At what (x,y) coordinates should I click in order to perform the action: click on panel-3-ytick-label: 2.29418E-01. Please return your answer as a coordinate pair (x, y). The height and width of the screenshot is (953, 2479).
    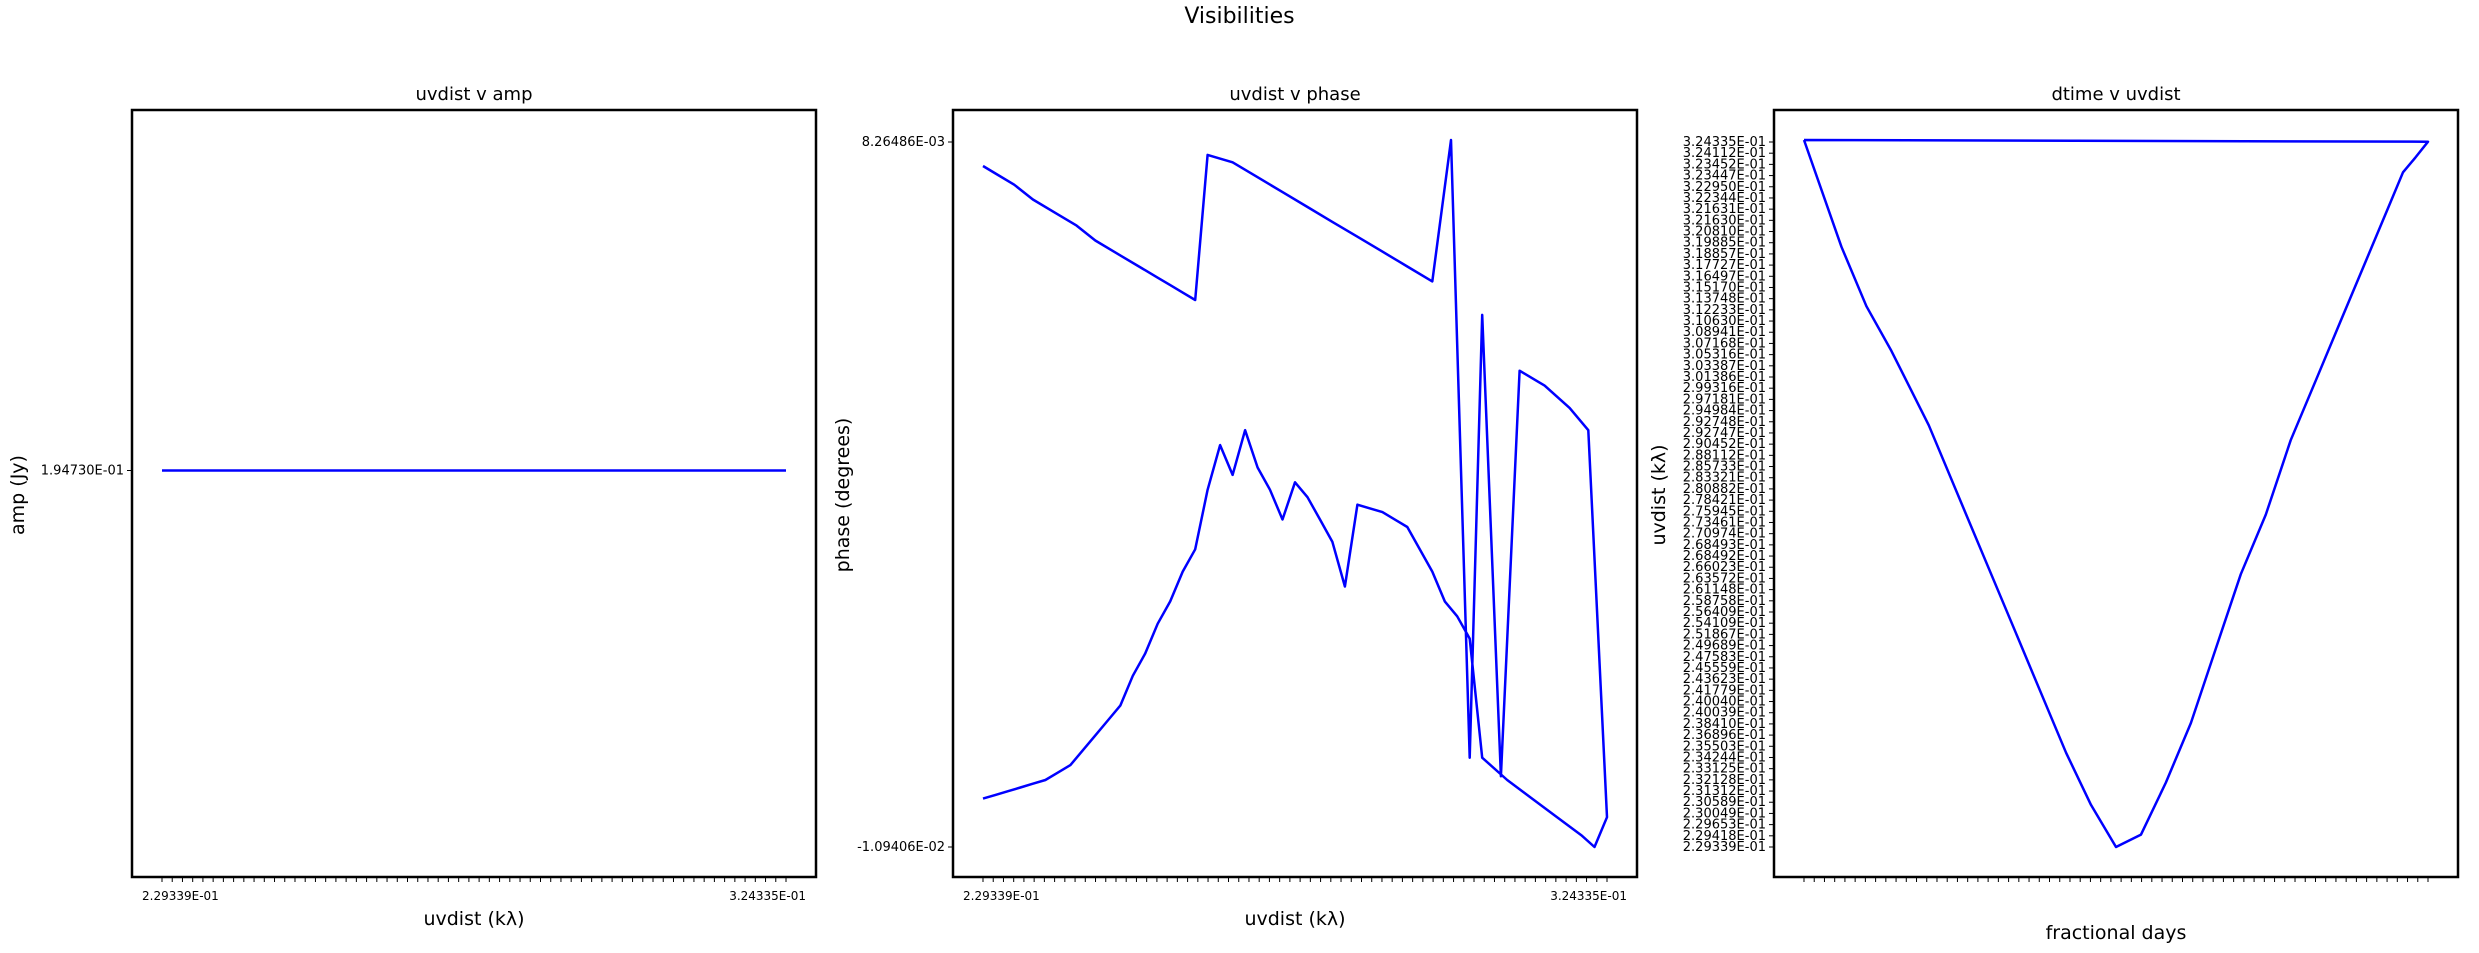
    Looking at the image, I should click on (1724, 836).